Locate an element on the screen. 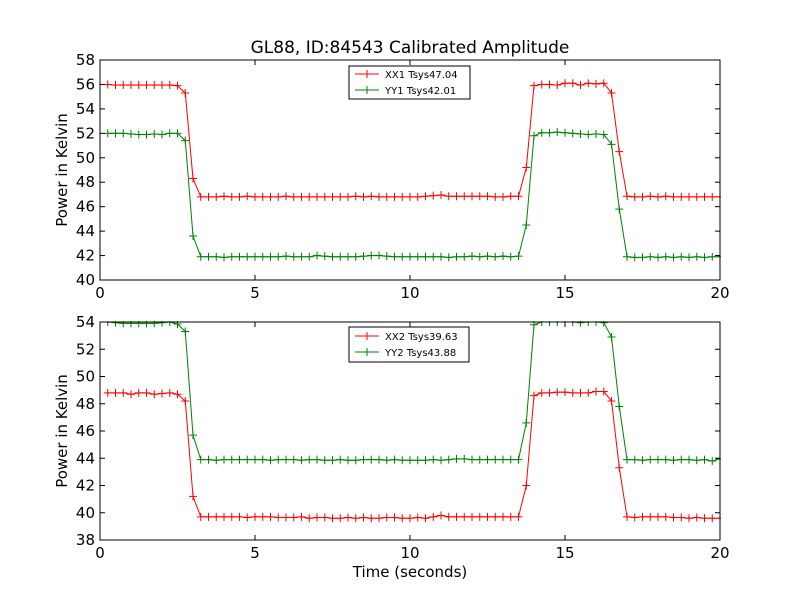 This screenshot has width=800, height=600. top-legend-box is located at coordinates (409, 82).